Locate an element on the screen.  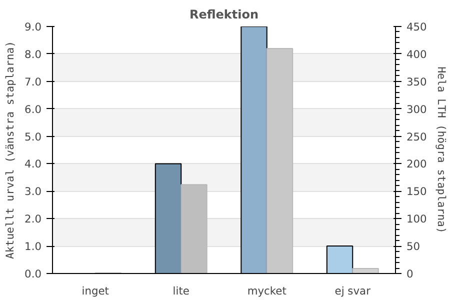
x-tick-label: lite is located at coordinates (181, 291).